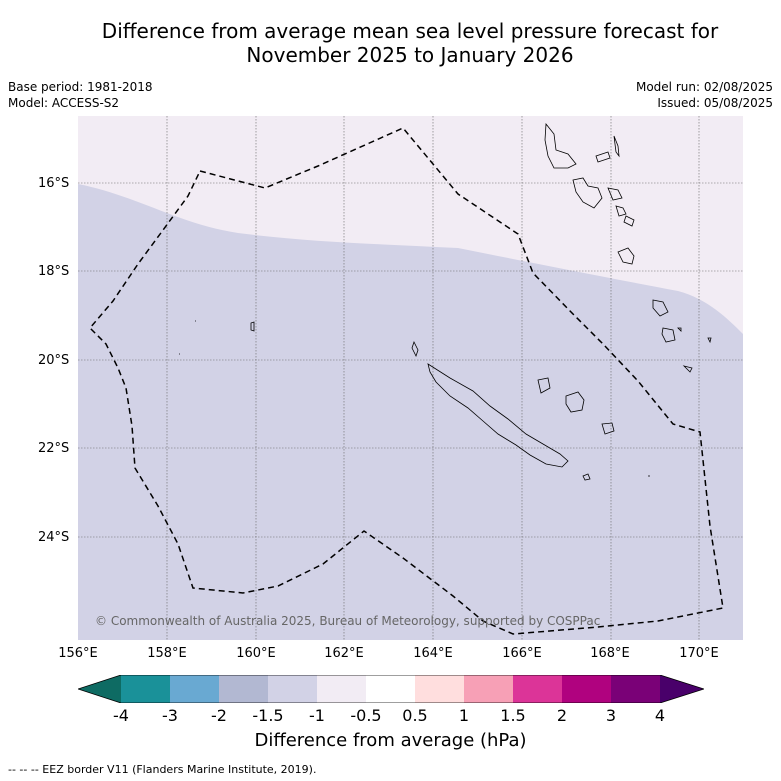 This screenshot has width=781, height=781. I want to click on colorbar-tick: 1, so click(464, 715).